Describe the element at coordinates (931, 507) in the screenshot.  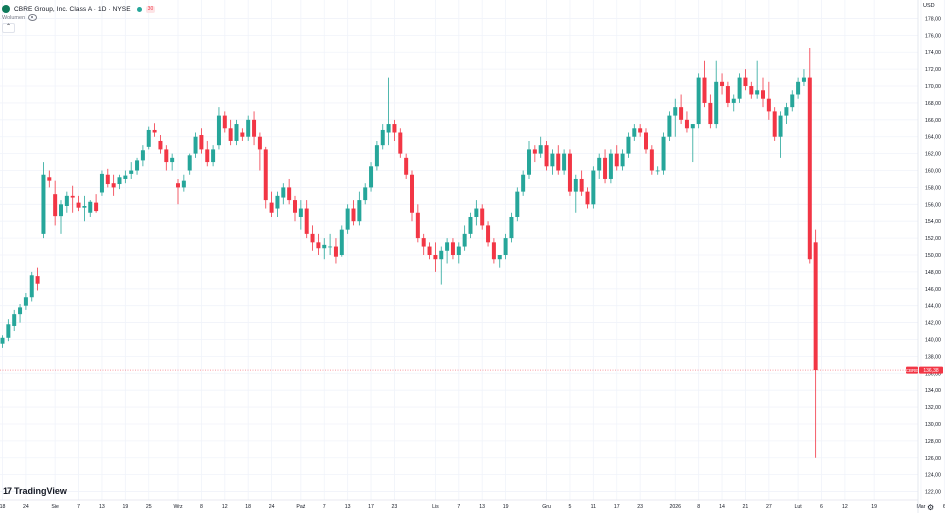
I see `gear-icon: ⚙` at that location.